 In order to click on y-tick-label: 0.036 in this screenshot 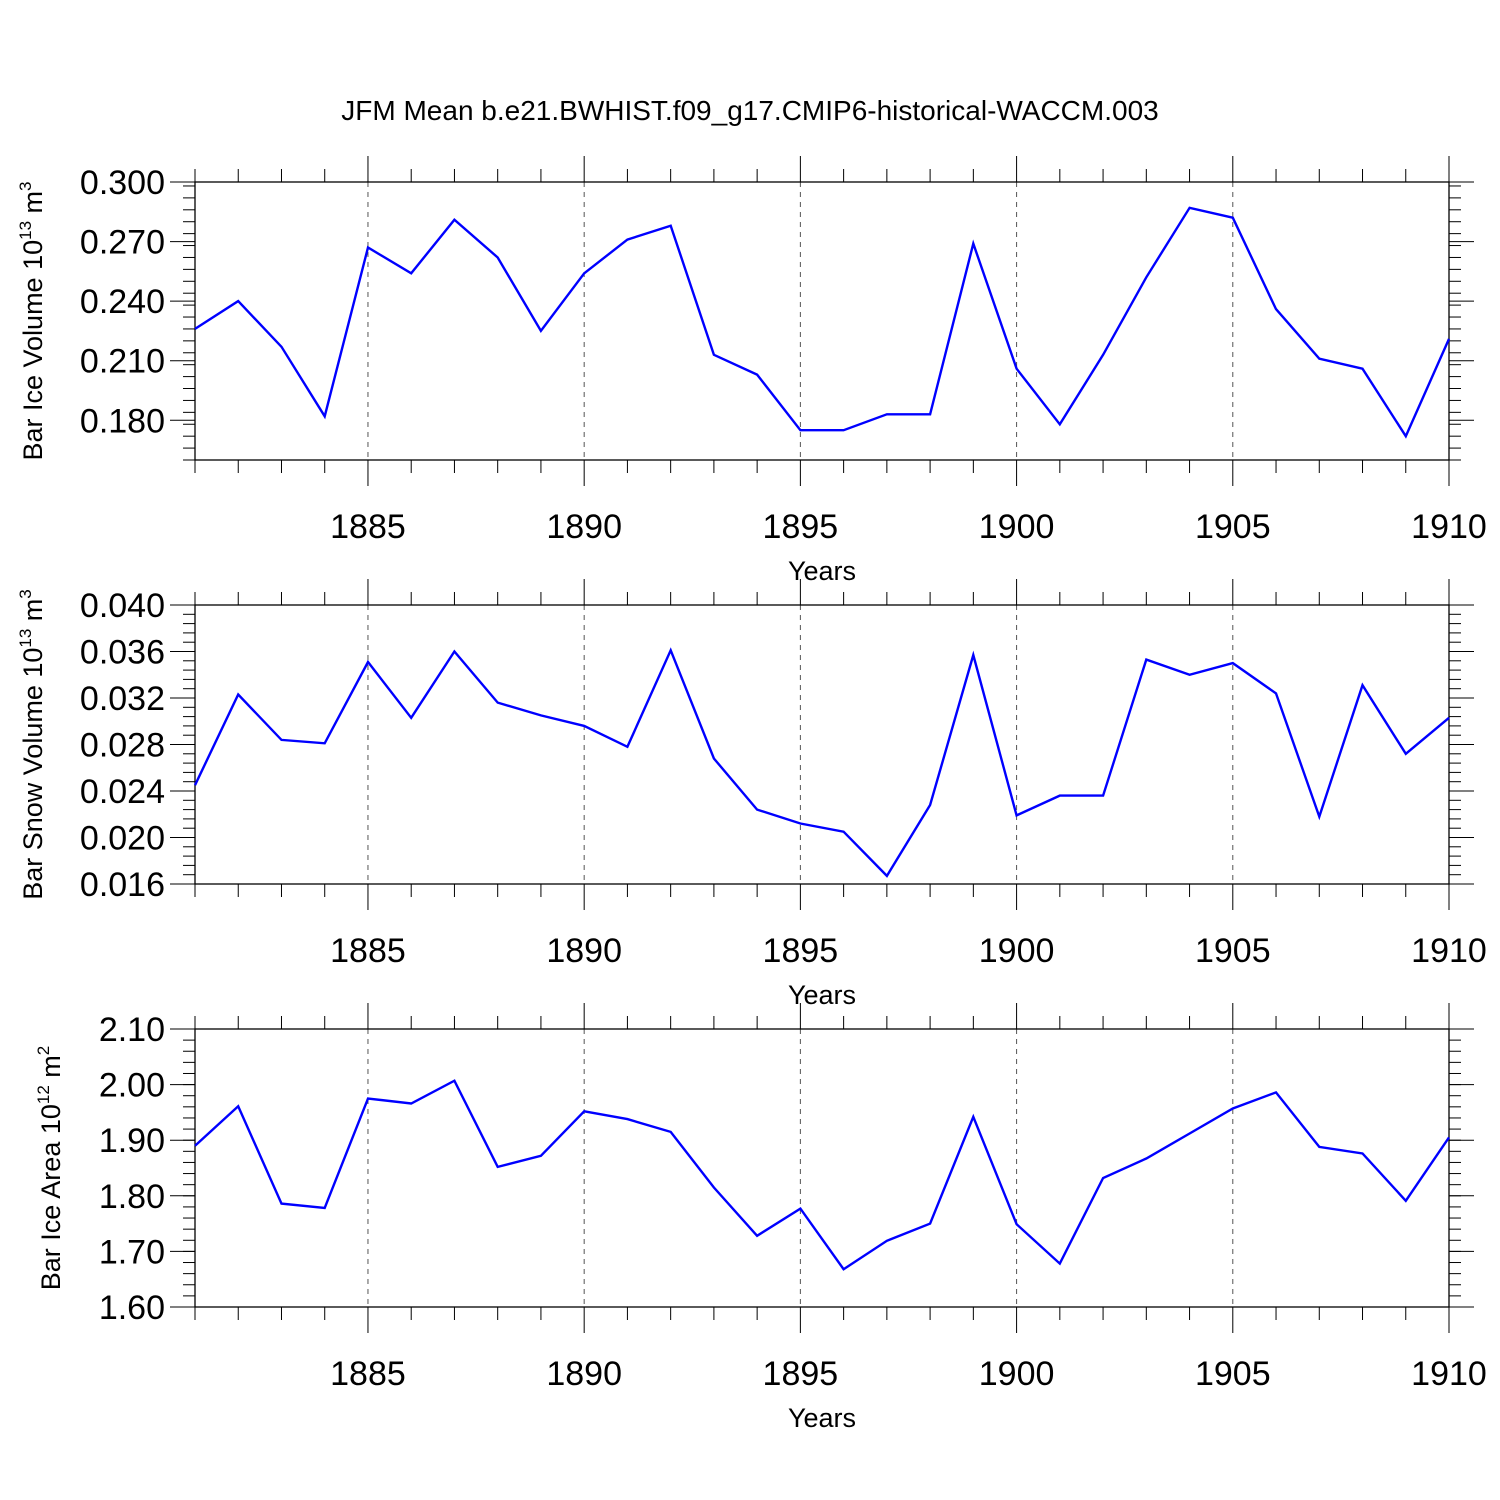, I will do `click(122, 653)`.